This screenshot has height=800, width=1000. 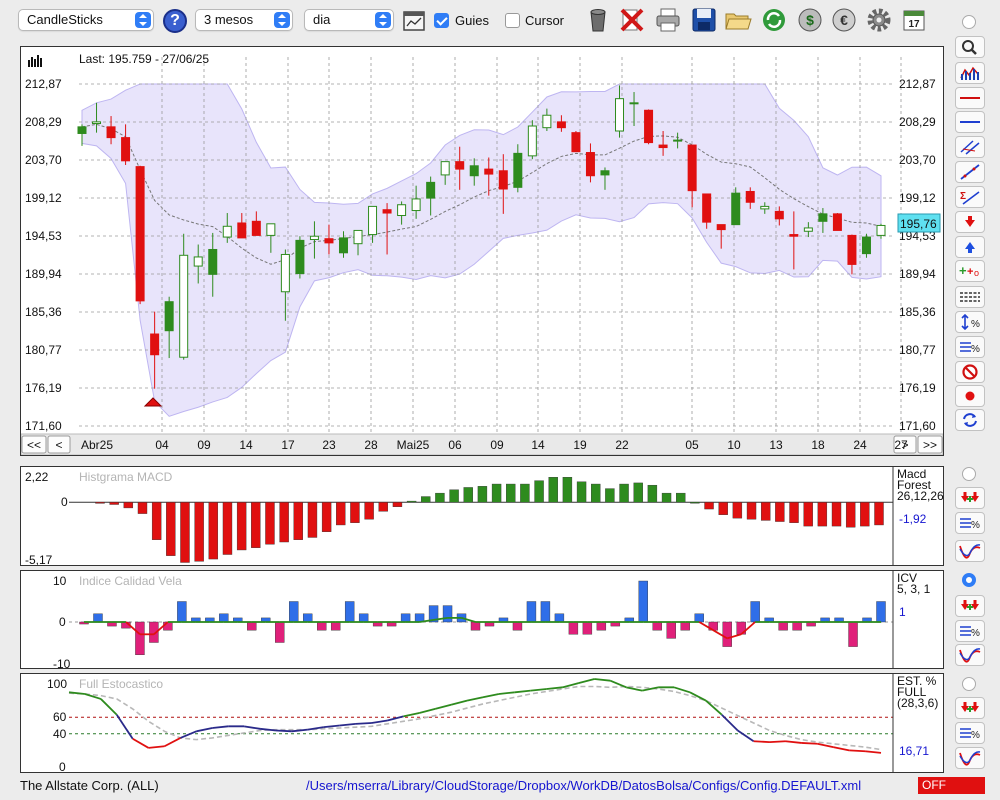 What do you see at coordinates (970, 322) in the screenshot?
I see `range-percent-button: %` at bounding box center [970, 322].